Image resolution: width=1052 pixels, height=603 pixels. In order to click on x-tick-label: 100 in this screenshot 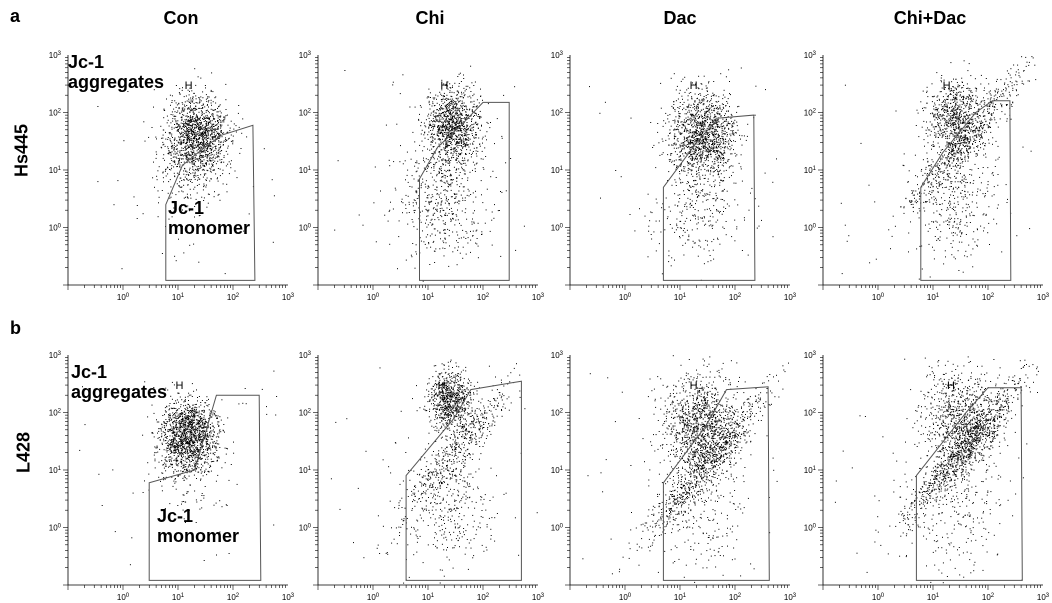, I will do `click(123, 297)`.